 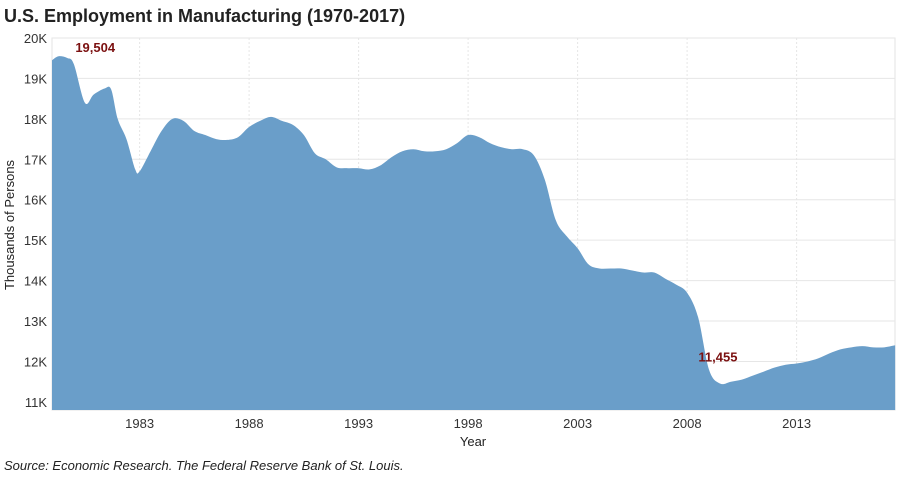 I want to click on y-tick-label: 15K, so click(x=35, y=240).